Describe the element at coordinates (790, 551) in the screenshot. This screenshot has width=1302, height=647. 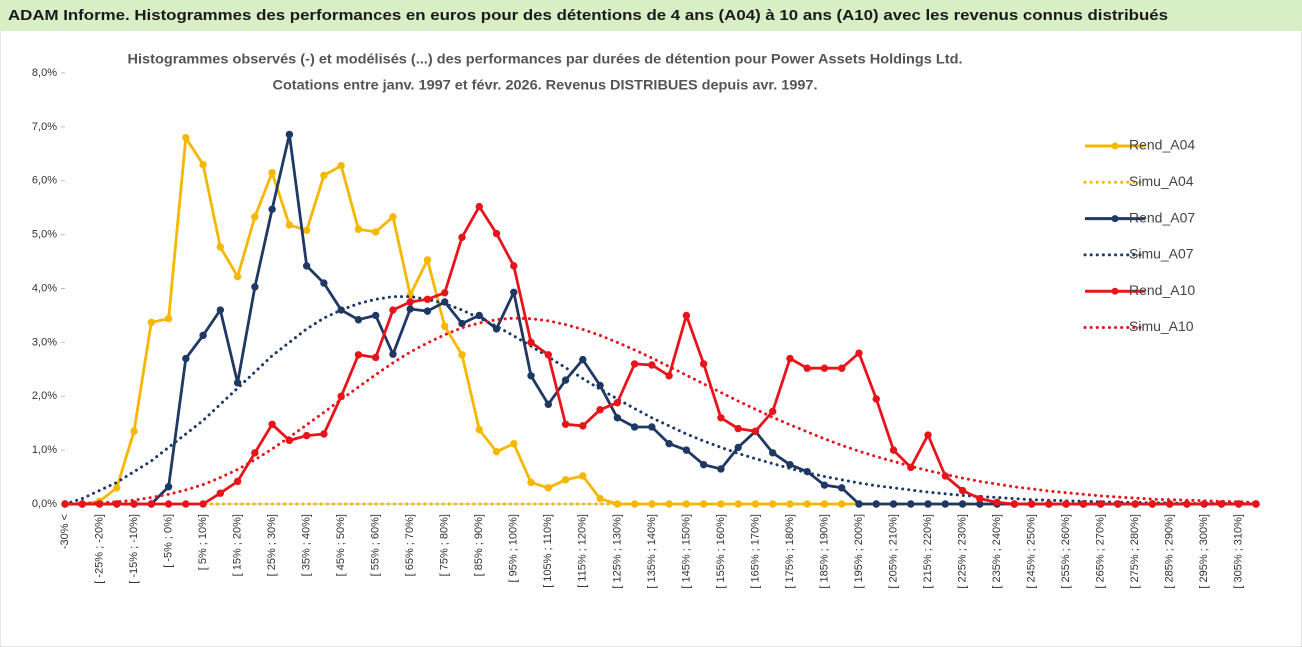
I see `x-tick-label: [ 175% ; 180%]` at that location.